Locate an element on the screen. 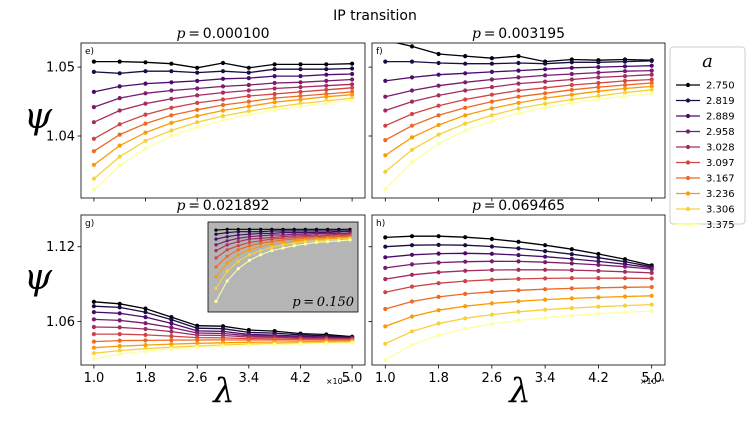 This screenshot has width=747, height=421. x-tick-label: 1.8 is located at coordinates (438, 378).